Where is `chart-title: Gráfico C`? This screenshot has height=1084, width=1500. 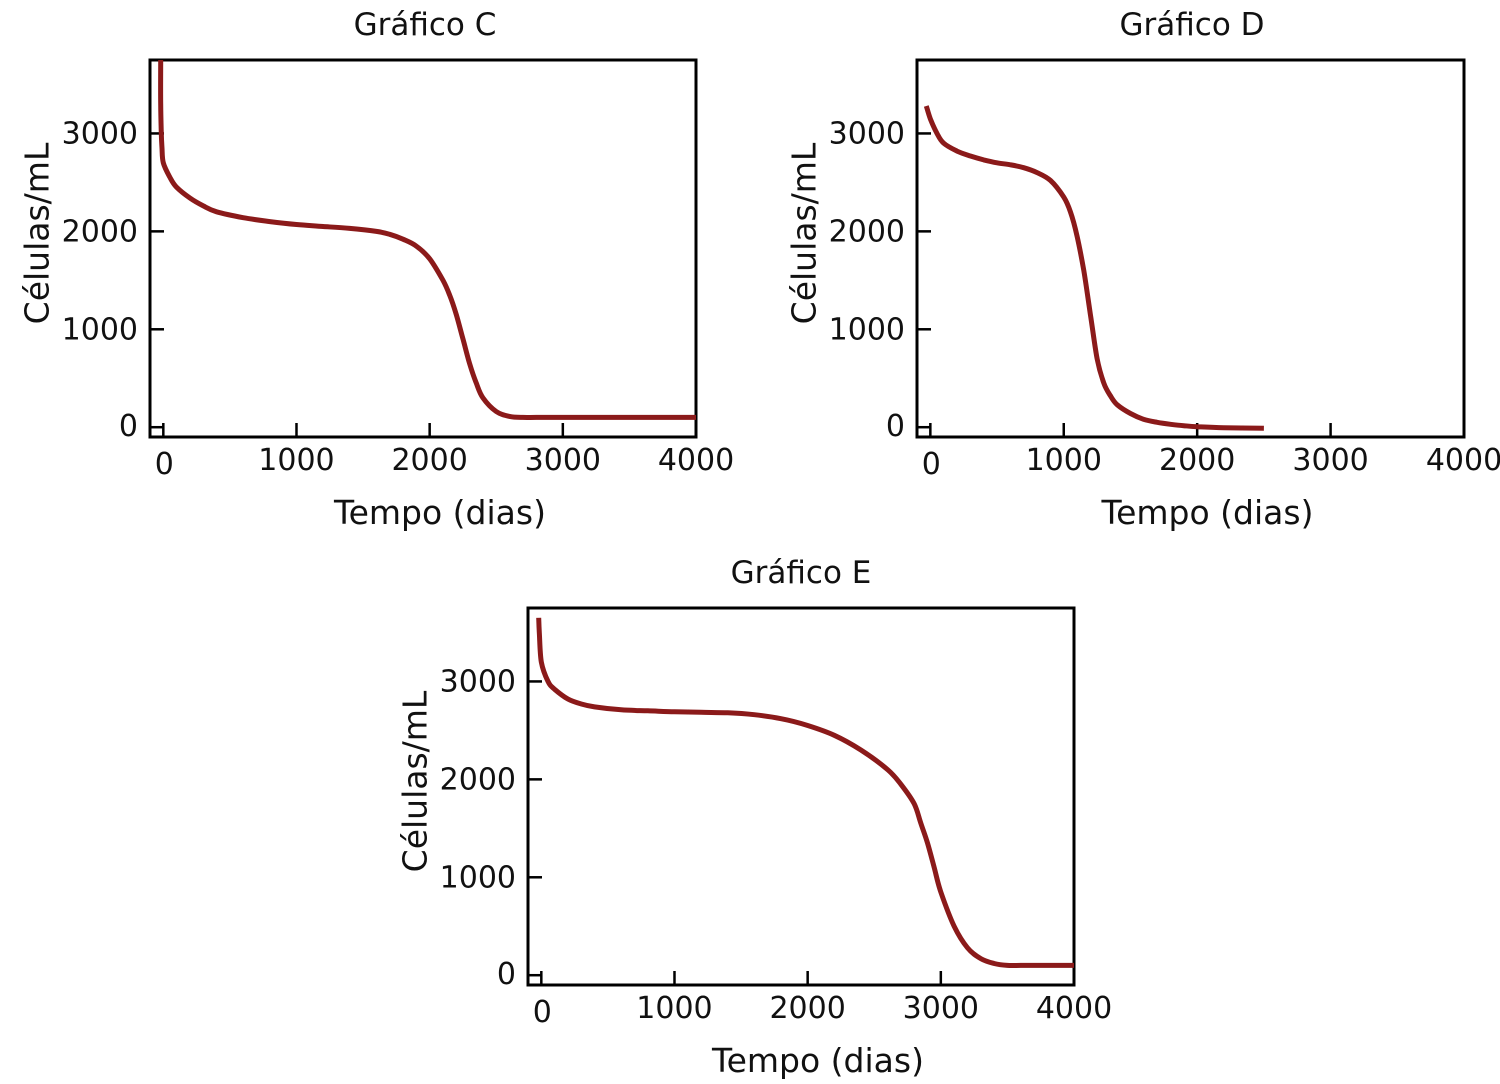
chart-title: Gráfico C is located at coordinates (425, 25).